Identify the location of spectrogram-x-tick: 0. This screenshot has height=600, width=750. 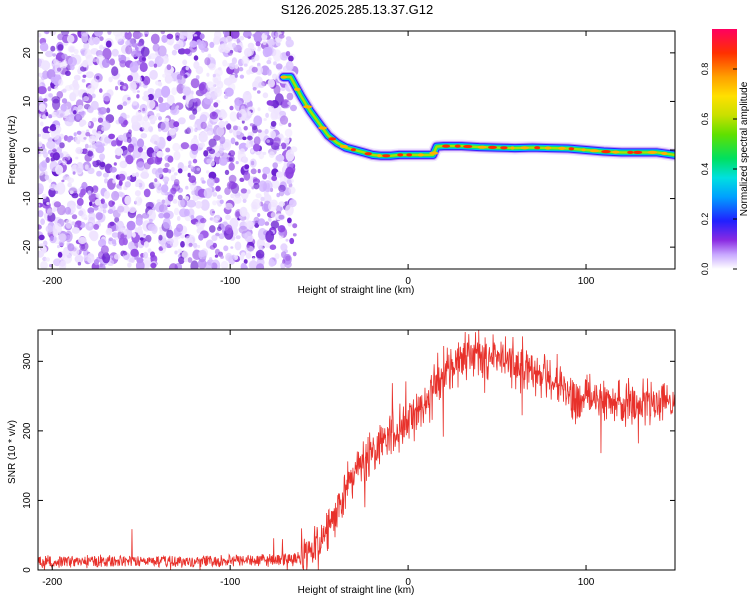
(408, 159).